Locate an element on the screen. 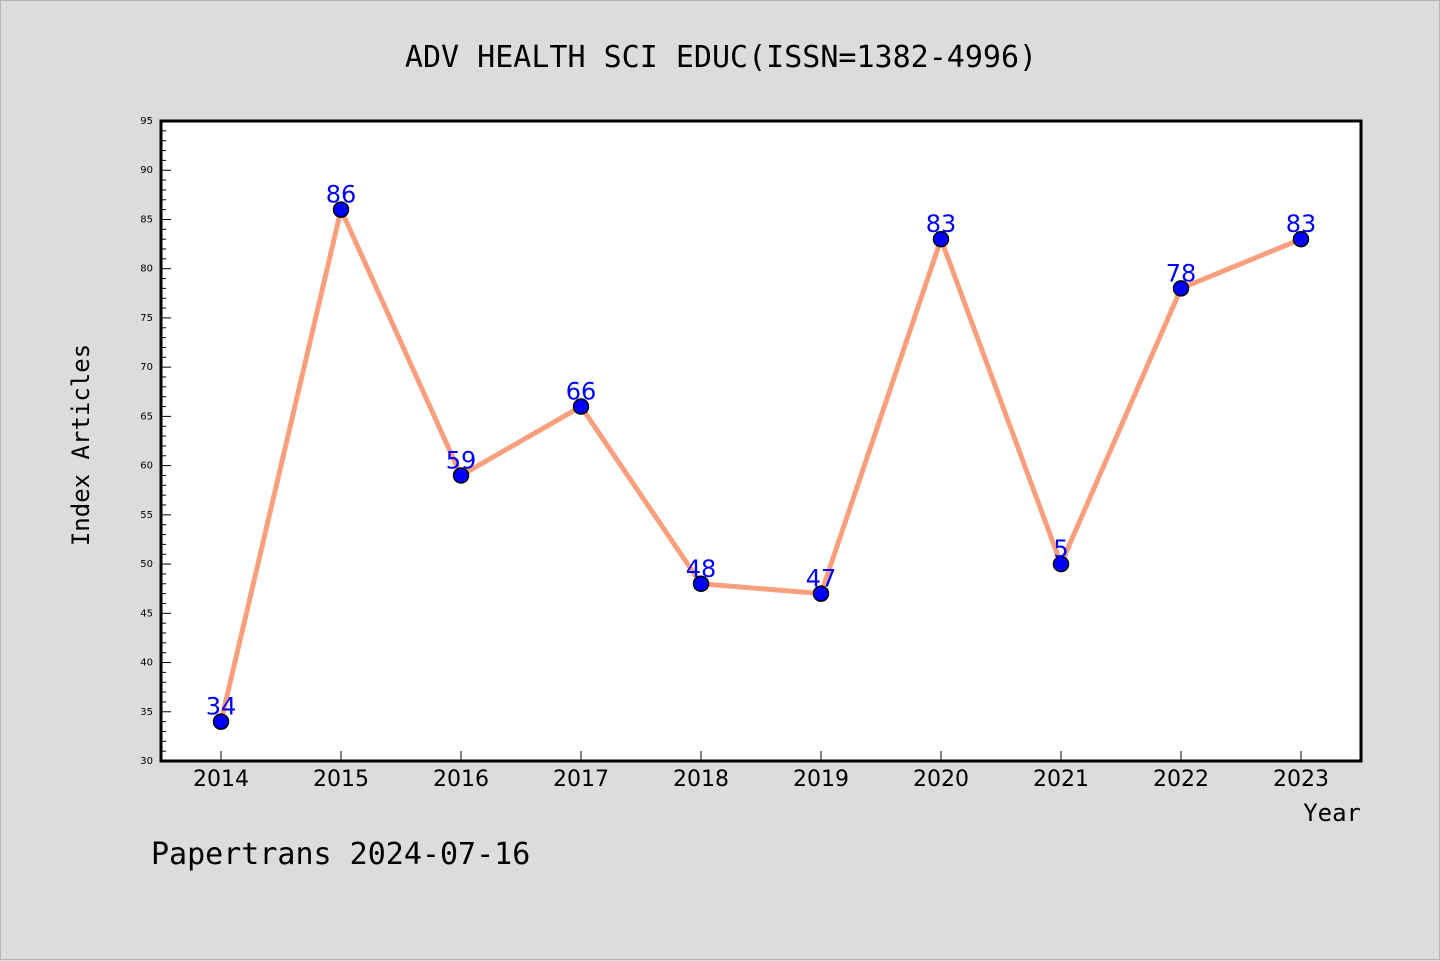  footer-text: Papertrans 2024-07-16 is located at coordinates (340, 854).